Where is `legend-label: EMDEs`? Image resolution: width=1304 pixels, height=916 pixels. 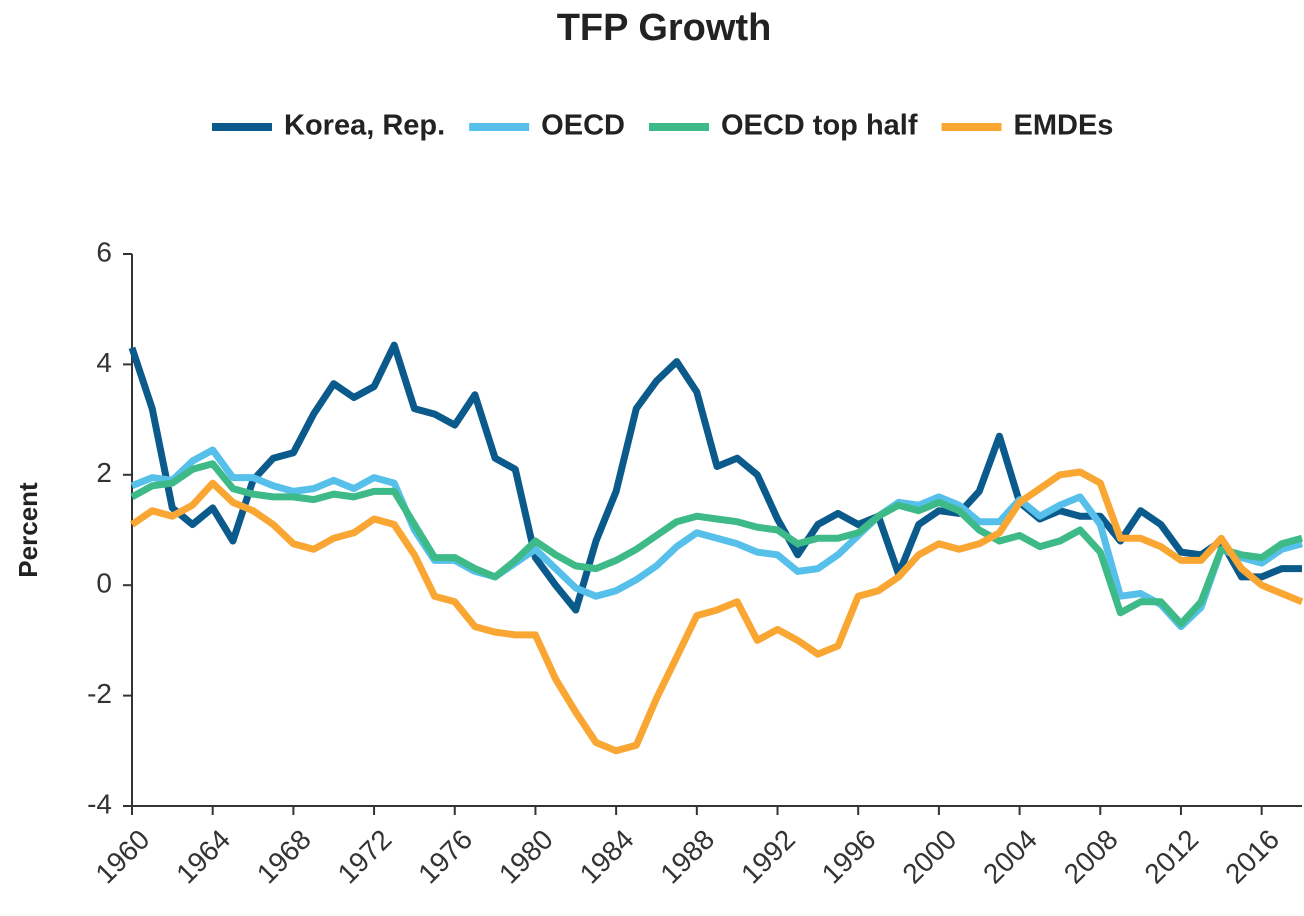
legend-label: EMDEs is located at coordinates (1064, 126).